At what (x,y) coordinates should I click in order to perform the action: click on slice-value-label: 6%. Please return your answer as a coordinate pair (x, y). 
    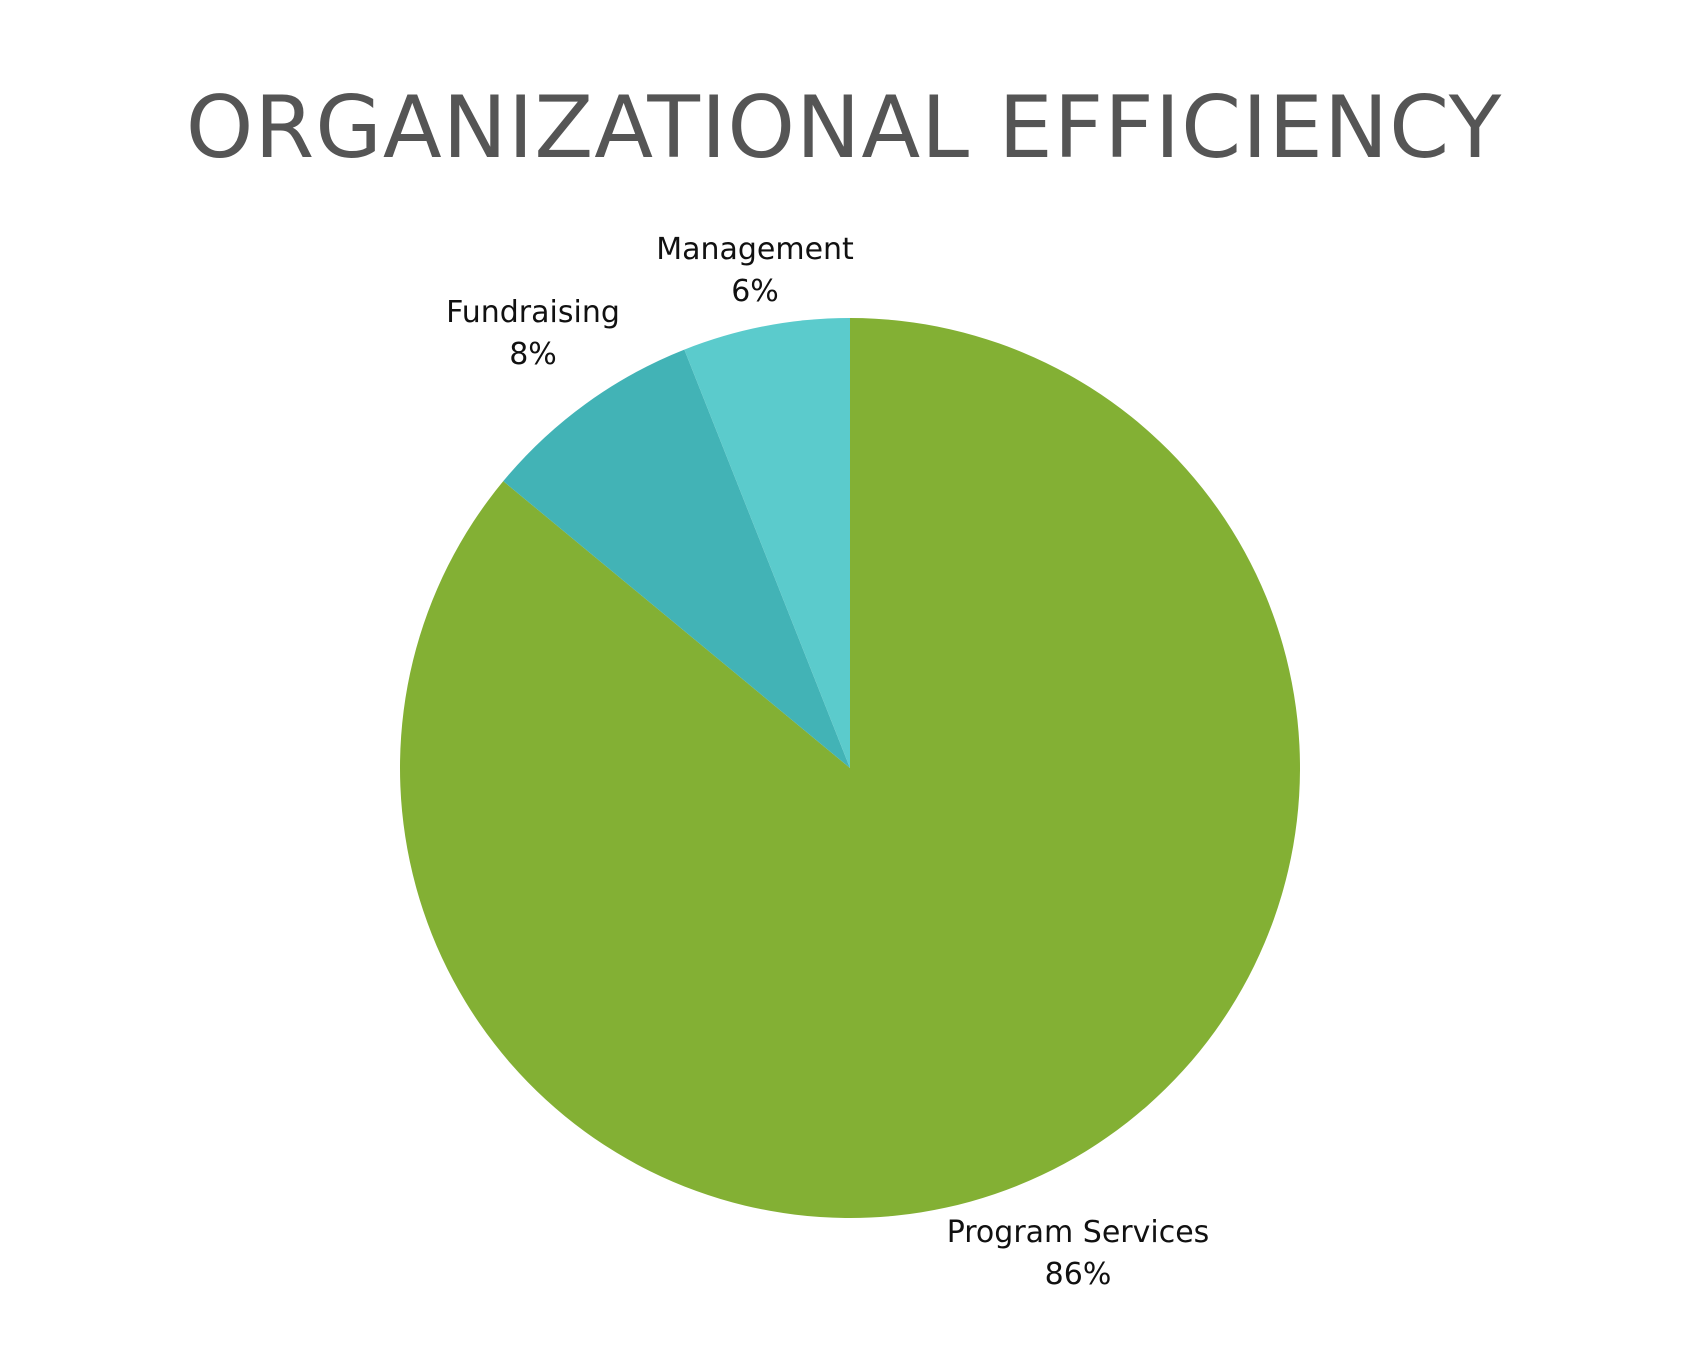
    Looking at the image, I should click on (755, 291).